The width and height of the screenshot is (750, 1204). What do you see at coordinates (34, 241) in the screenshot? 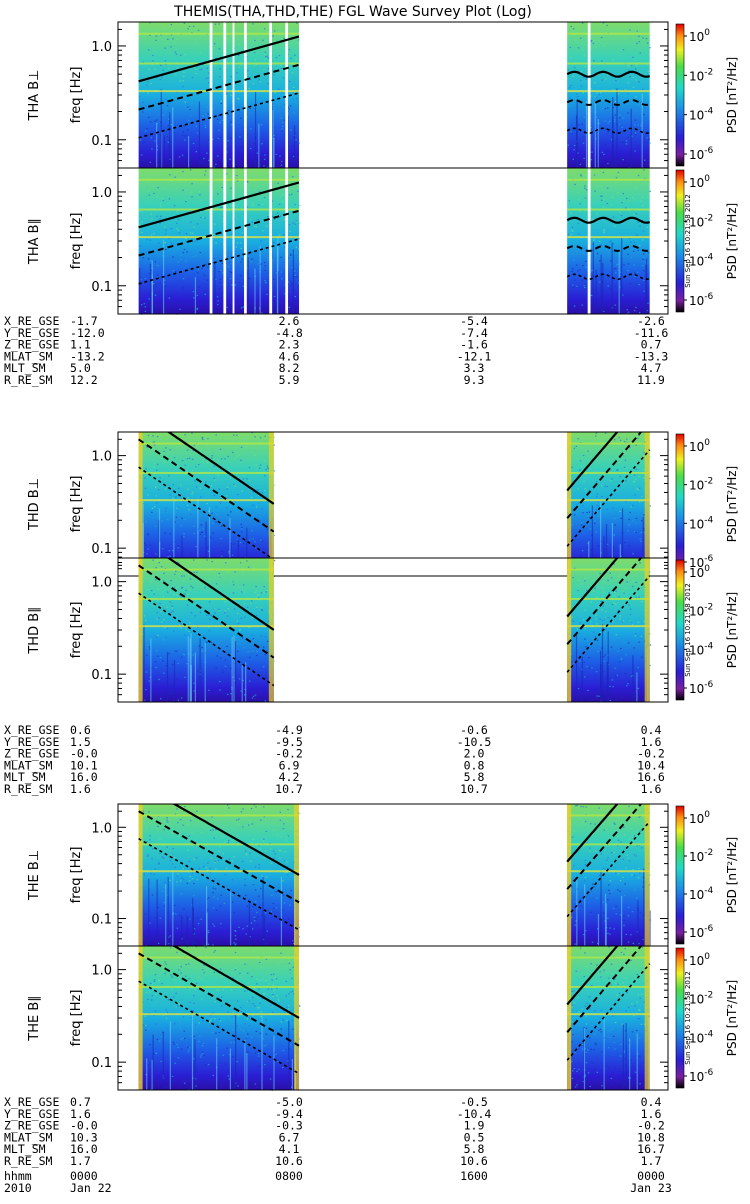
I see `panel-label: THA B∥` at bounding box center [34, 241].